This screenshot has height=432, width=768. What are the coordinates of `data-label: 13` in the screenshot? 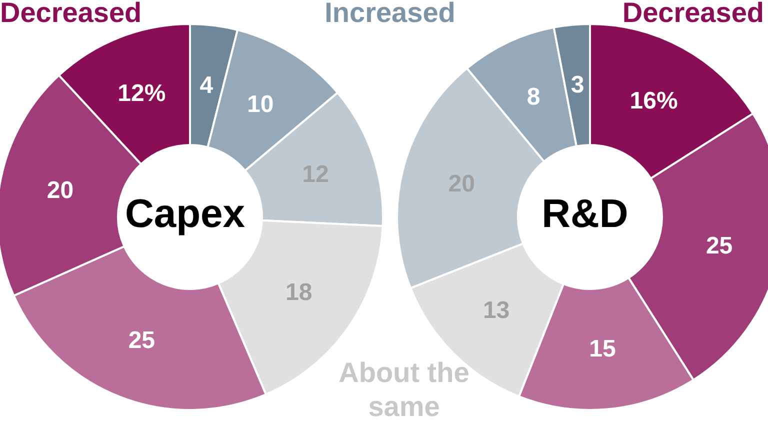 It's located at (496, 310).